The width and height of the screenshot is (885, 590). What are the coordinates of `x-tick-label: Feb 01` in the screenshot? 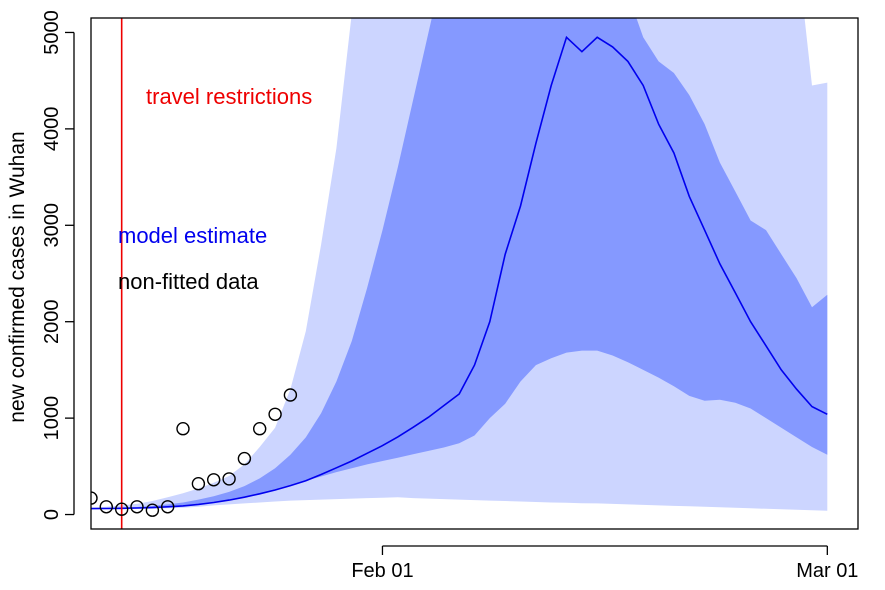 It's located at (382, 571).